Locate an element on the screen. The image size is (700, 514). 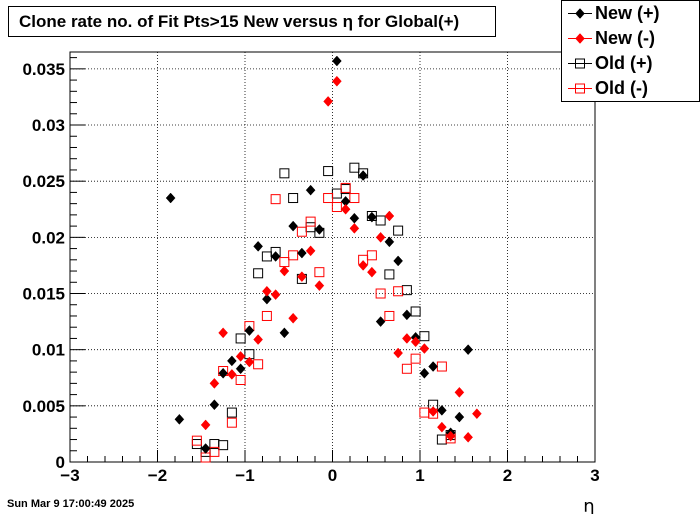
x-tick-label: −1 is located at coordinates (244, 475).